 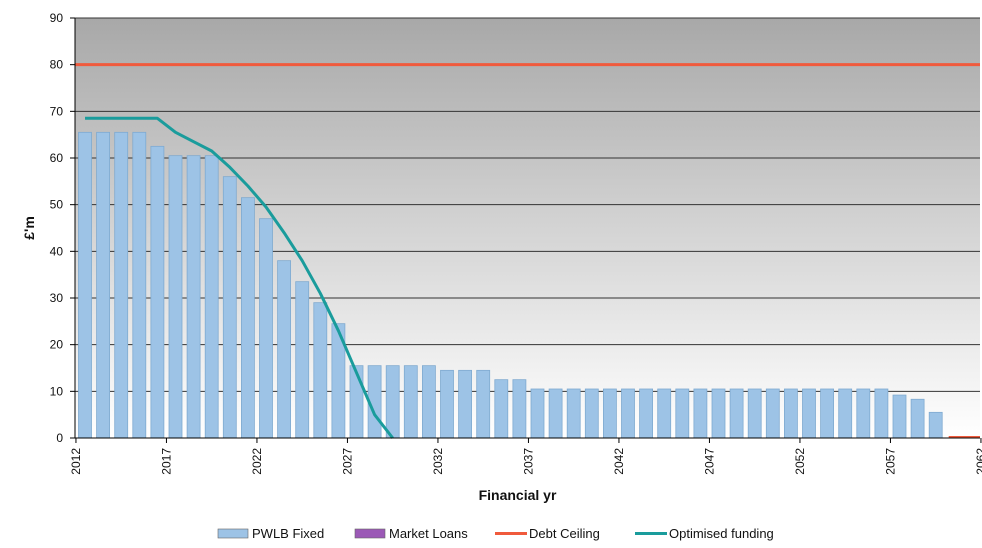 What do you see at coordinates (890, 461) in the screenshot?
I see `x-tick-label-2057: 2057` at bounding box center [890, 461].